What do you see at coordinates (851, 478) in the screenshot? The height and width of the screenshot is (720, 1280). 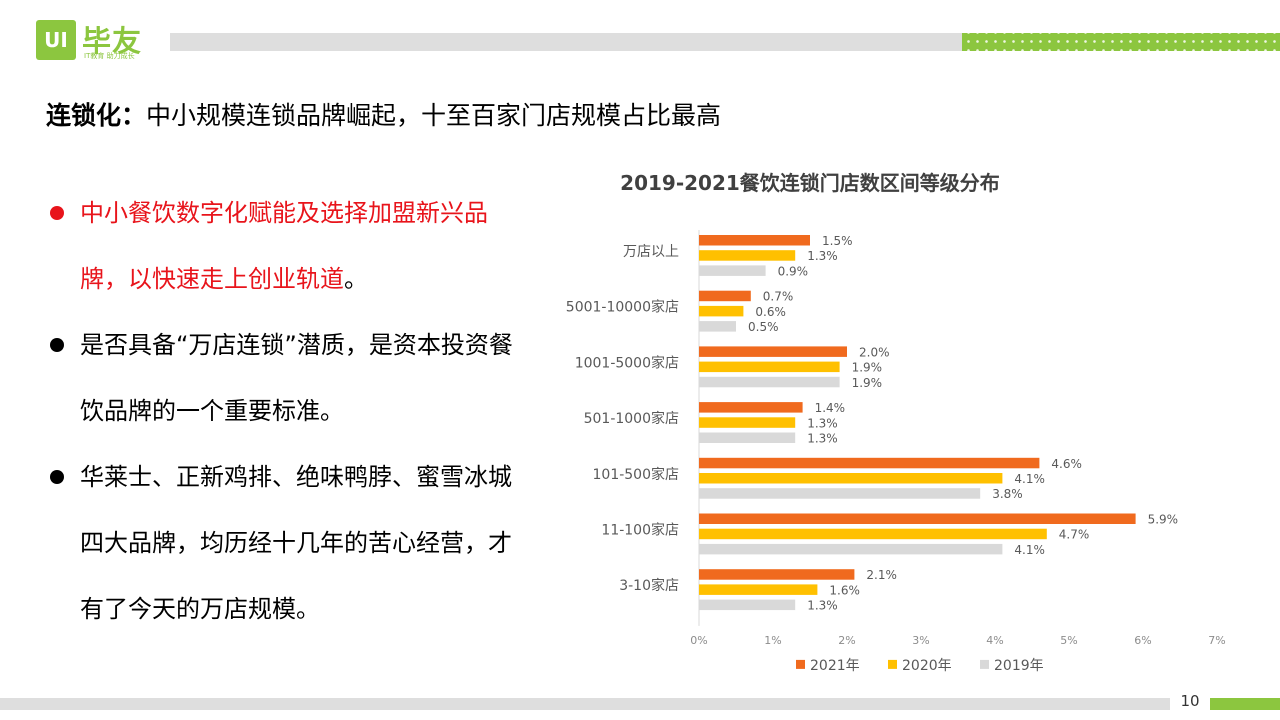 I see `bar-2020年-101-500家店` at bounding box center [851, 478].